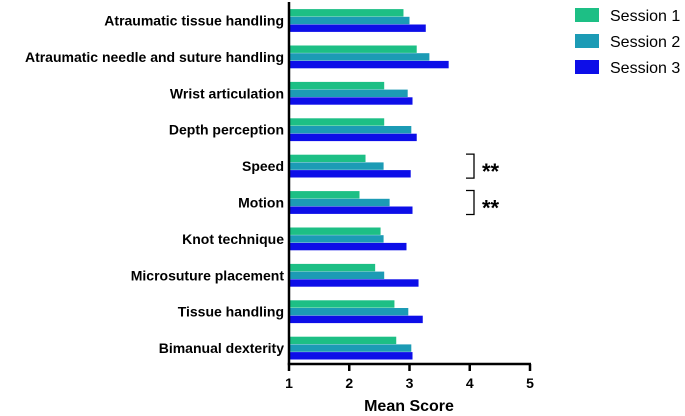 This screenshot has width=685, height=416. I want to click on legend-label-session-3: Session 3, so click(645, 68).